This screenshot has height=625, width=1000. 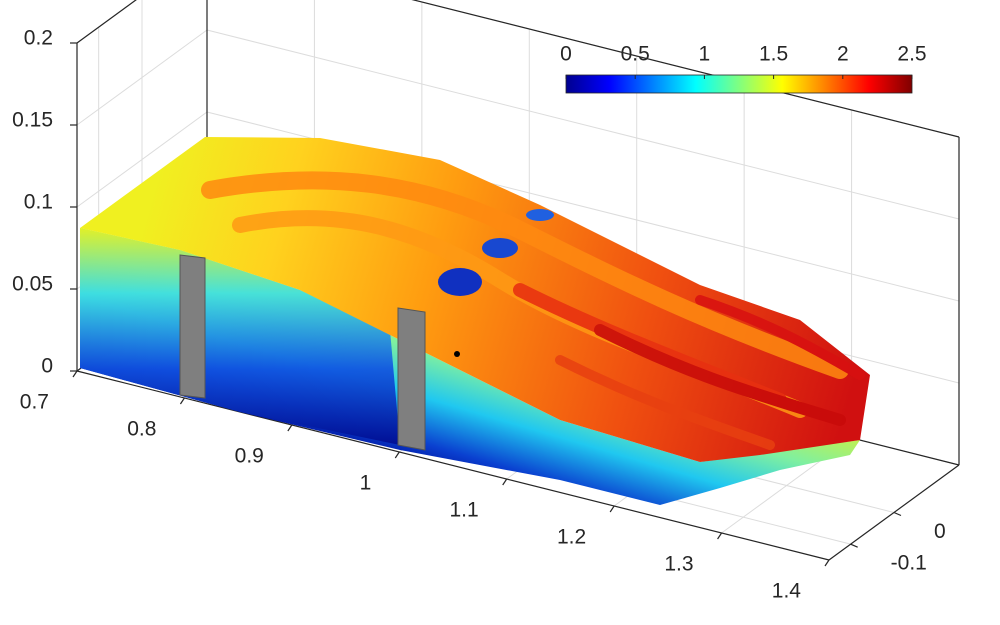 What do you see at coordinates (34, 402) in the screenshot?
I see `x-tick-label: 0.7` at bounding box center [34, 402].